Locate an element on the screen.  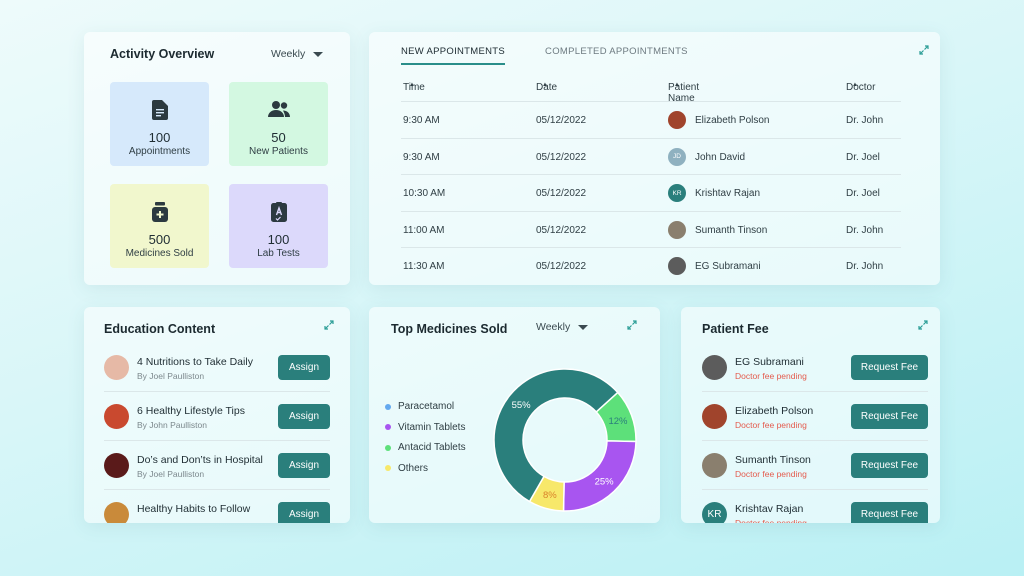
avatar: KR is located at coordinates (714, 512).